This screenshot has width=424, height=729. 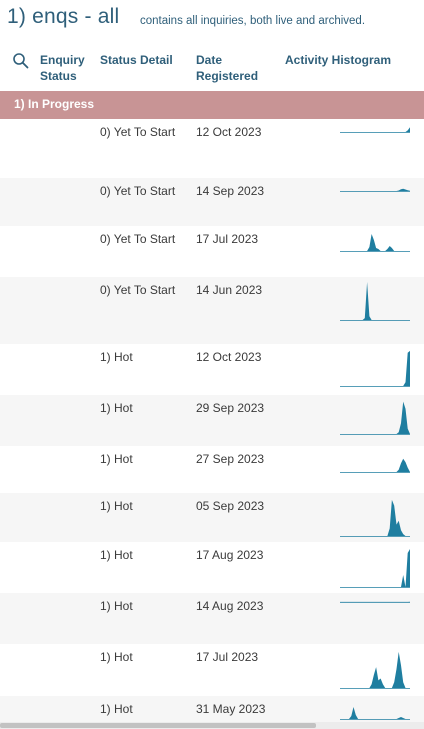 I want to click on column-header-status-detail: Status Detail, so click(x=136, y=60).